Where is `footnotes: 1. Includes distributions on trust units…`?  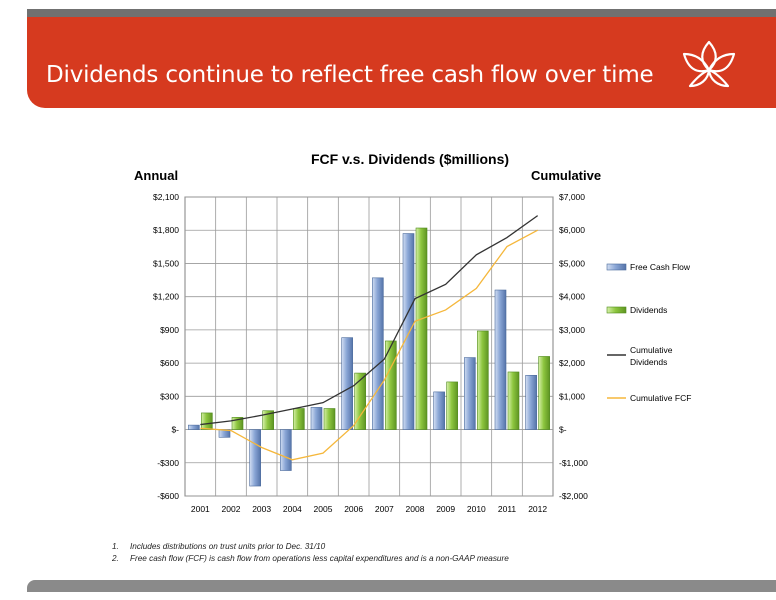
footnotes: 1. Includes distributions on trust units… is located at coordinates (310, 553).